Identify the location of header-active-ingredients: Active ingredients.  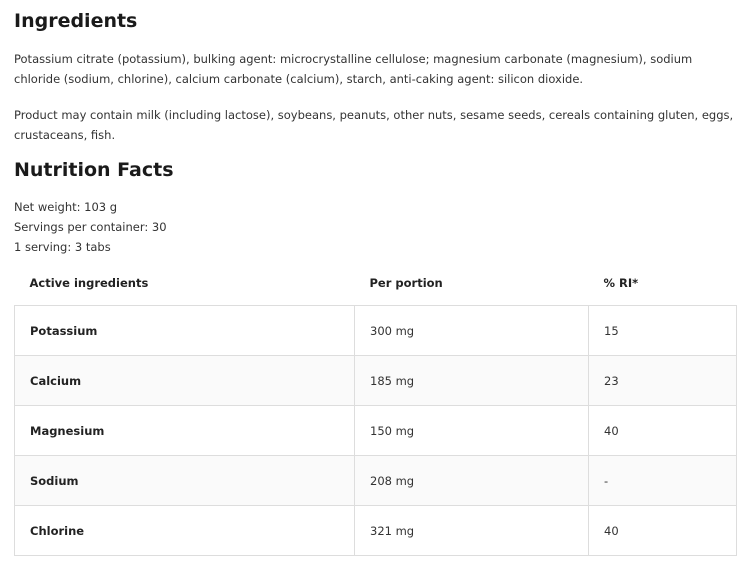
(89, 282).